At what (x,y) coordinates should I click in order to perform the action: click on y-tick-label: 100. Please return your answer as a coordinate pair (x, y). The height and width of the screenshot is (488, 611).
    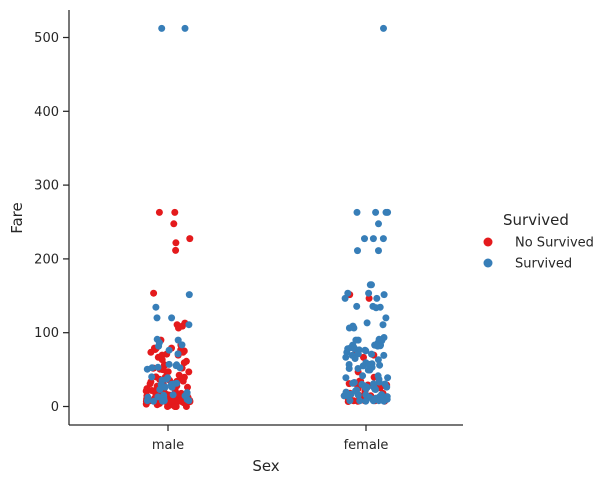
    Looking at the image, I should click on (46, 333).